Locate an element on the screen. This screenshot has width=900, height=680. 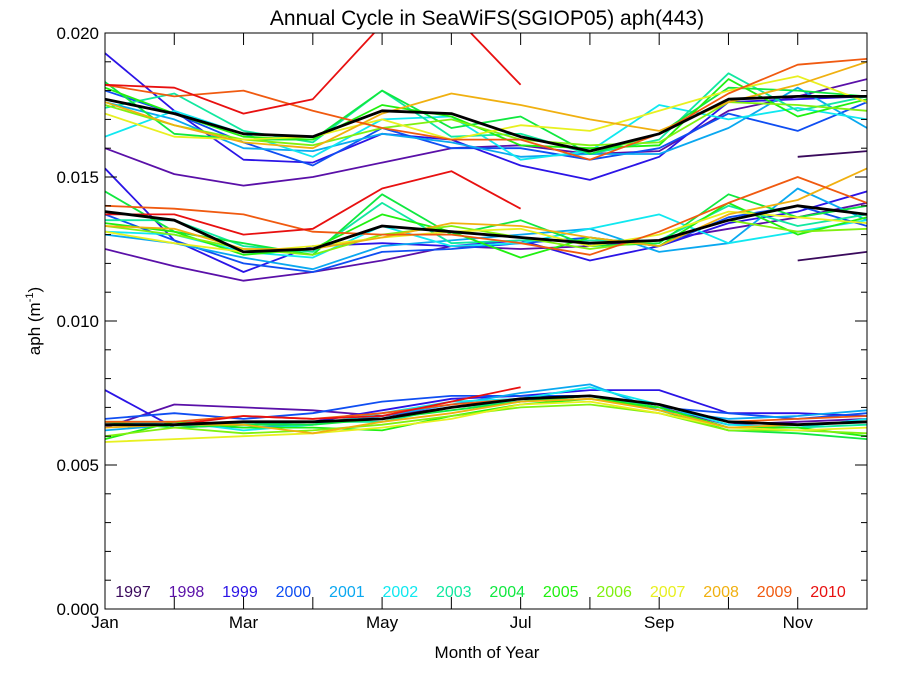
series-line-2005-top is located at coordinates (486, 114).